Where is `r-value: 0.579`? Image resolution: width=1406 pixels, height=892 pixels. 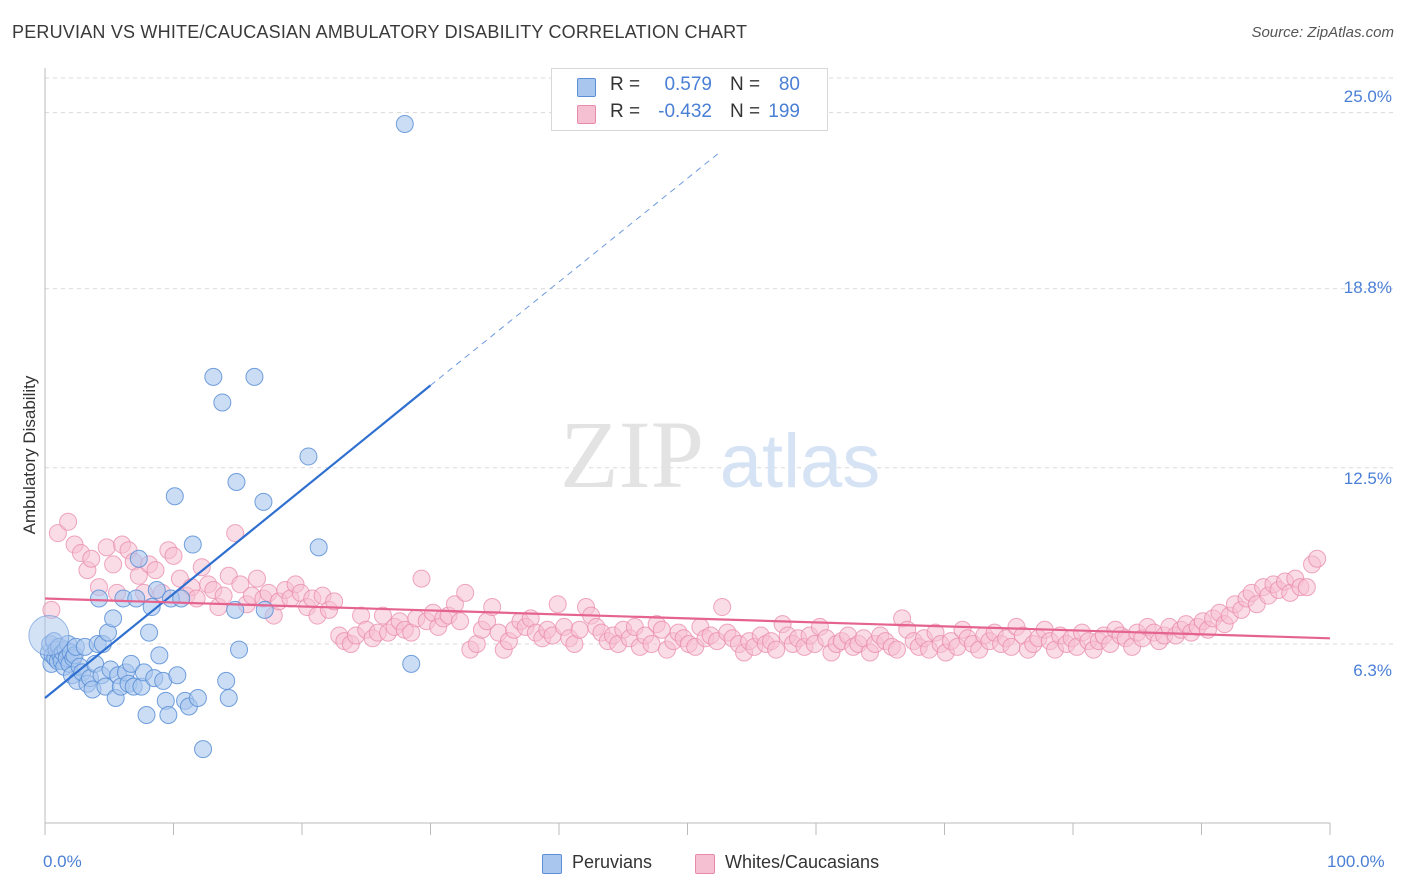 r-value: 0.579 is located at coordinates (688, 84).